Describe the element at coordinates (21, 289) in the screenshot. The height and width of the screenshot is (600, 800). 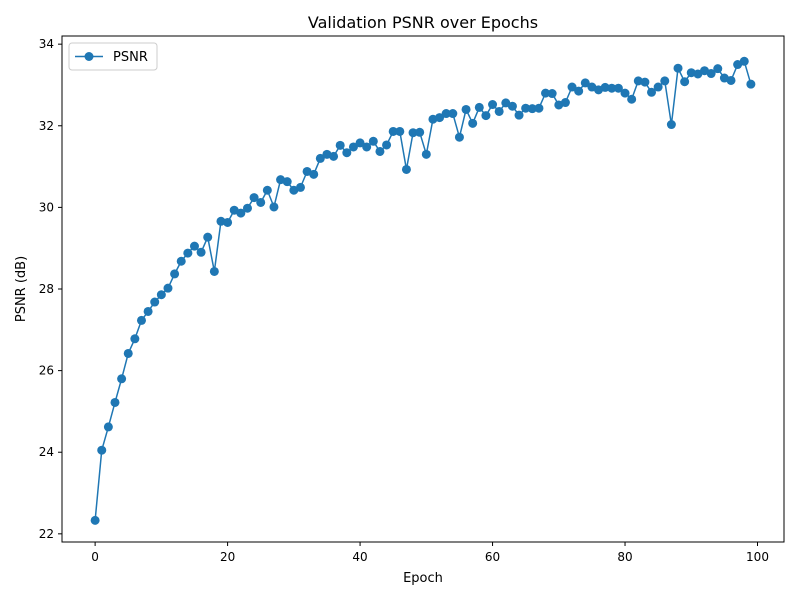
I see `y-axis-label: PSNR (dB)` at that location.